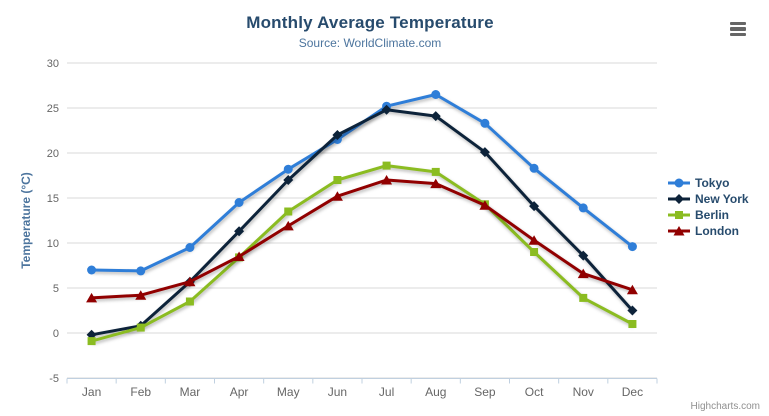 The height and width of the screenshot is (416, 769). What do you see at coordinates (534, 392) in the screenshot?
I see `x-axis-tick-label: Oct` at bounding box center [534, 392].